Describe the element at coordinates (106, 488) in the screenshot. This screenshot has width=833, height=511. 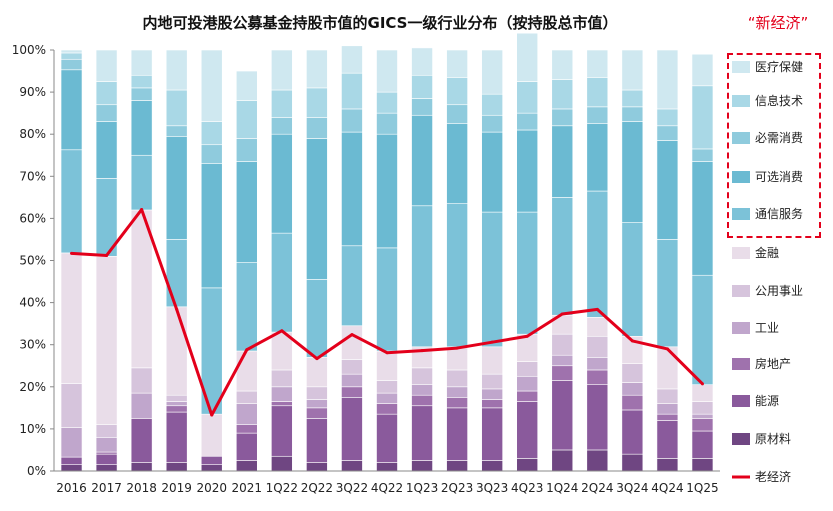
I see `x-tick-label: 2017` at that location.